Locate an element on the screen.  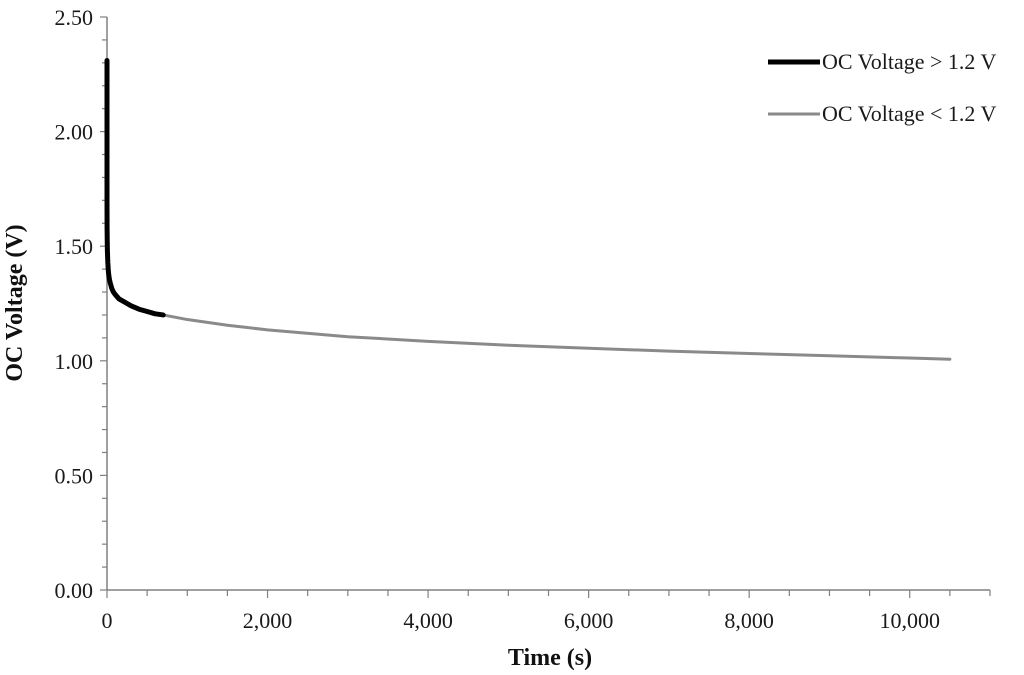
x-minor-ticks is located at coordinates (548, 594).